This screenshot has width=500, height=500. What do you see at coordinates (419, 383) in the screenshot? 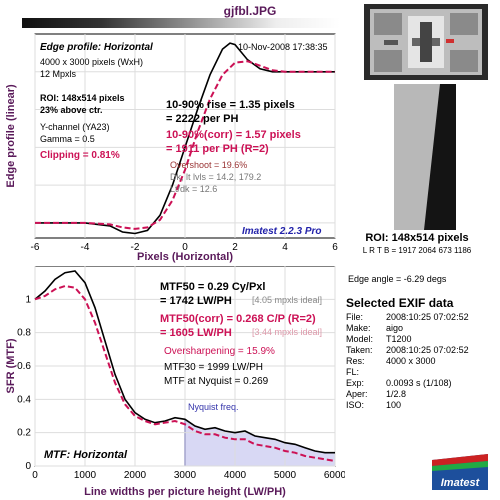
I see `exif-value: 0.0093 s (1/108)` at bounding box center [419, 383].